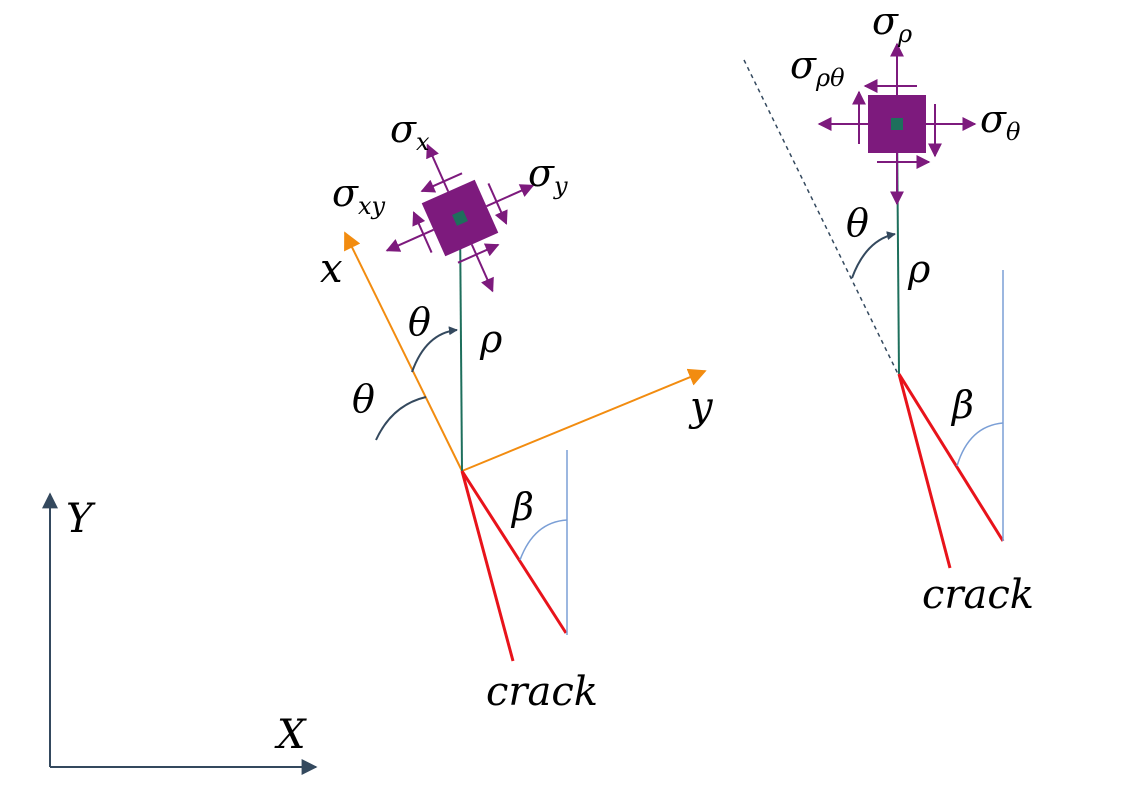 This screenshot has height=794, width=1123. Describe the element at coordinates (919, 269) in the screenshot. I see `rho-label-right: ρ` at that location.